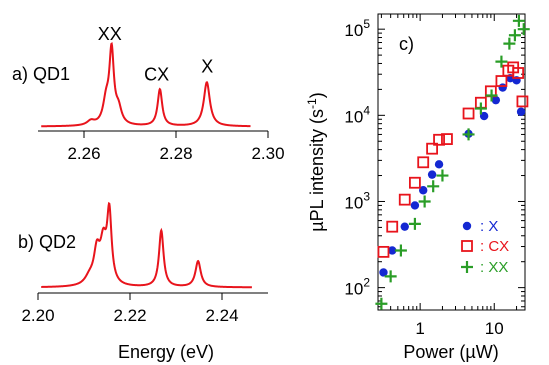 The width and height of the screenshot is (549, 365). I want to click on panel-label-qd2: b) QD2, so click(47, 242).